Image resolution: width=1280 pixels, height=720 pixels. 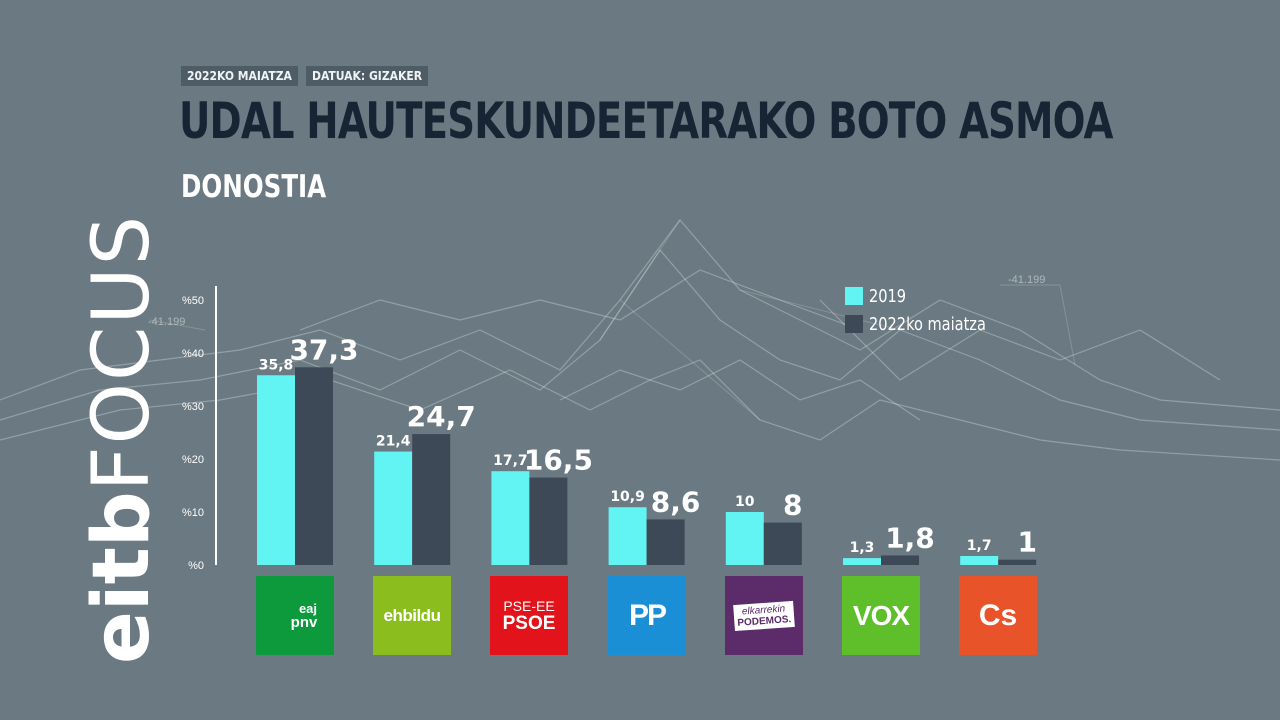 I want to click on source-tag: DATUAK: GIZAKER, so click(x=367, y=76).